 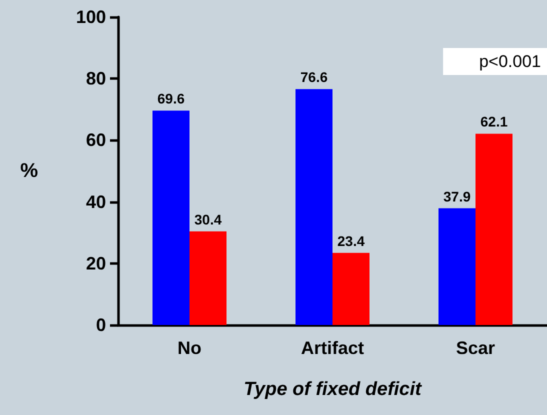 I want to click on x-tick-label: Artifact, so click(x=332, y=348).